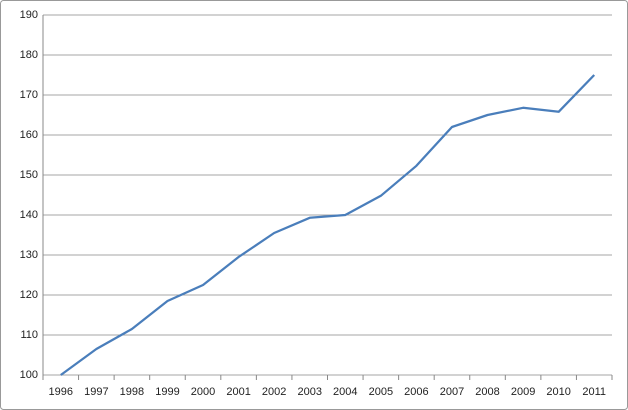  What do you see at coordinates (594, 392) in the screenshot?
I see `x-tick-label: 2011` at bounding box center [594, 392].